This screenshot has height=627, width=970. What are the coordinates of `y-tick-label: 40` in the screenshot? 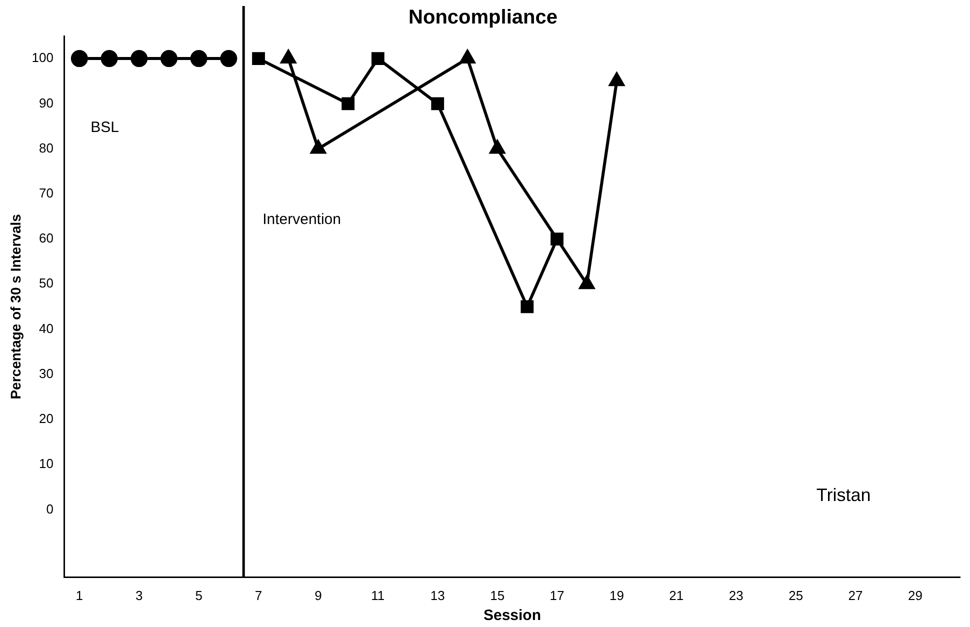 It's located at (46, 328).